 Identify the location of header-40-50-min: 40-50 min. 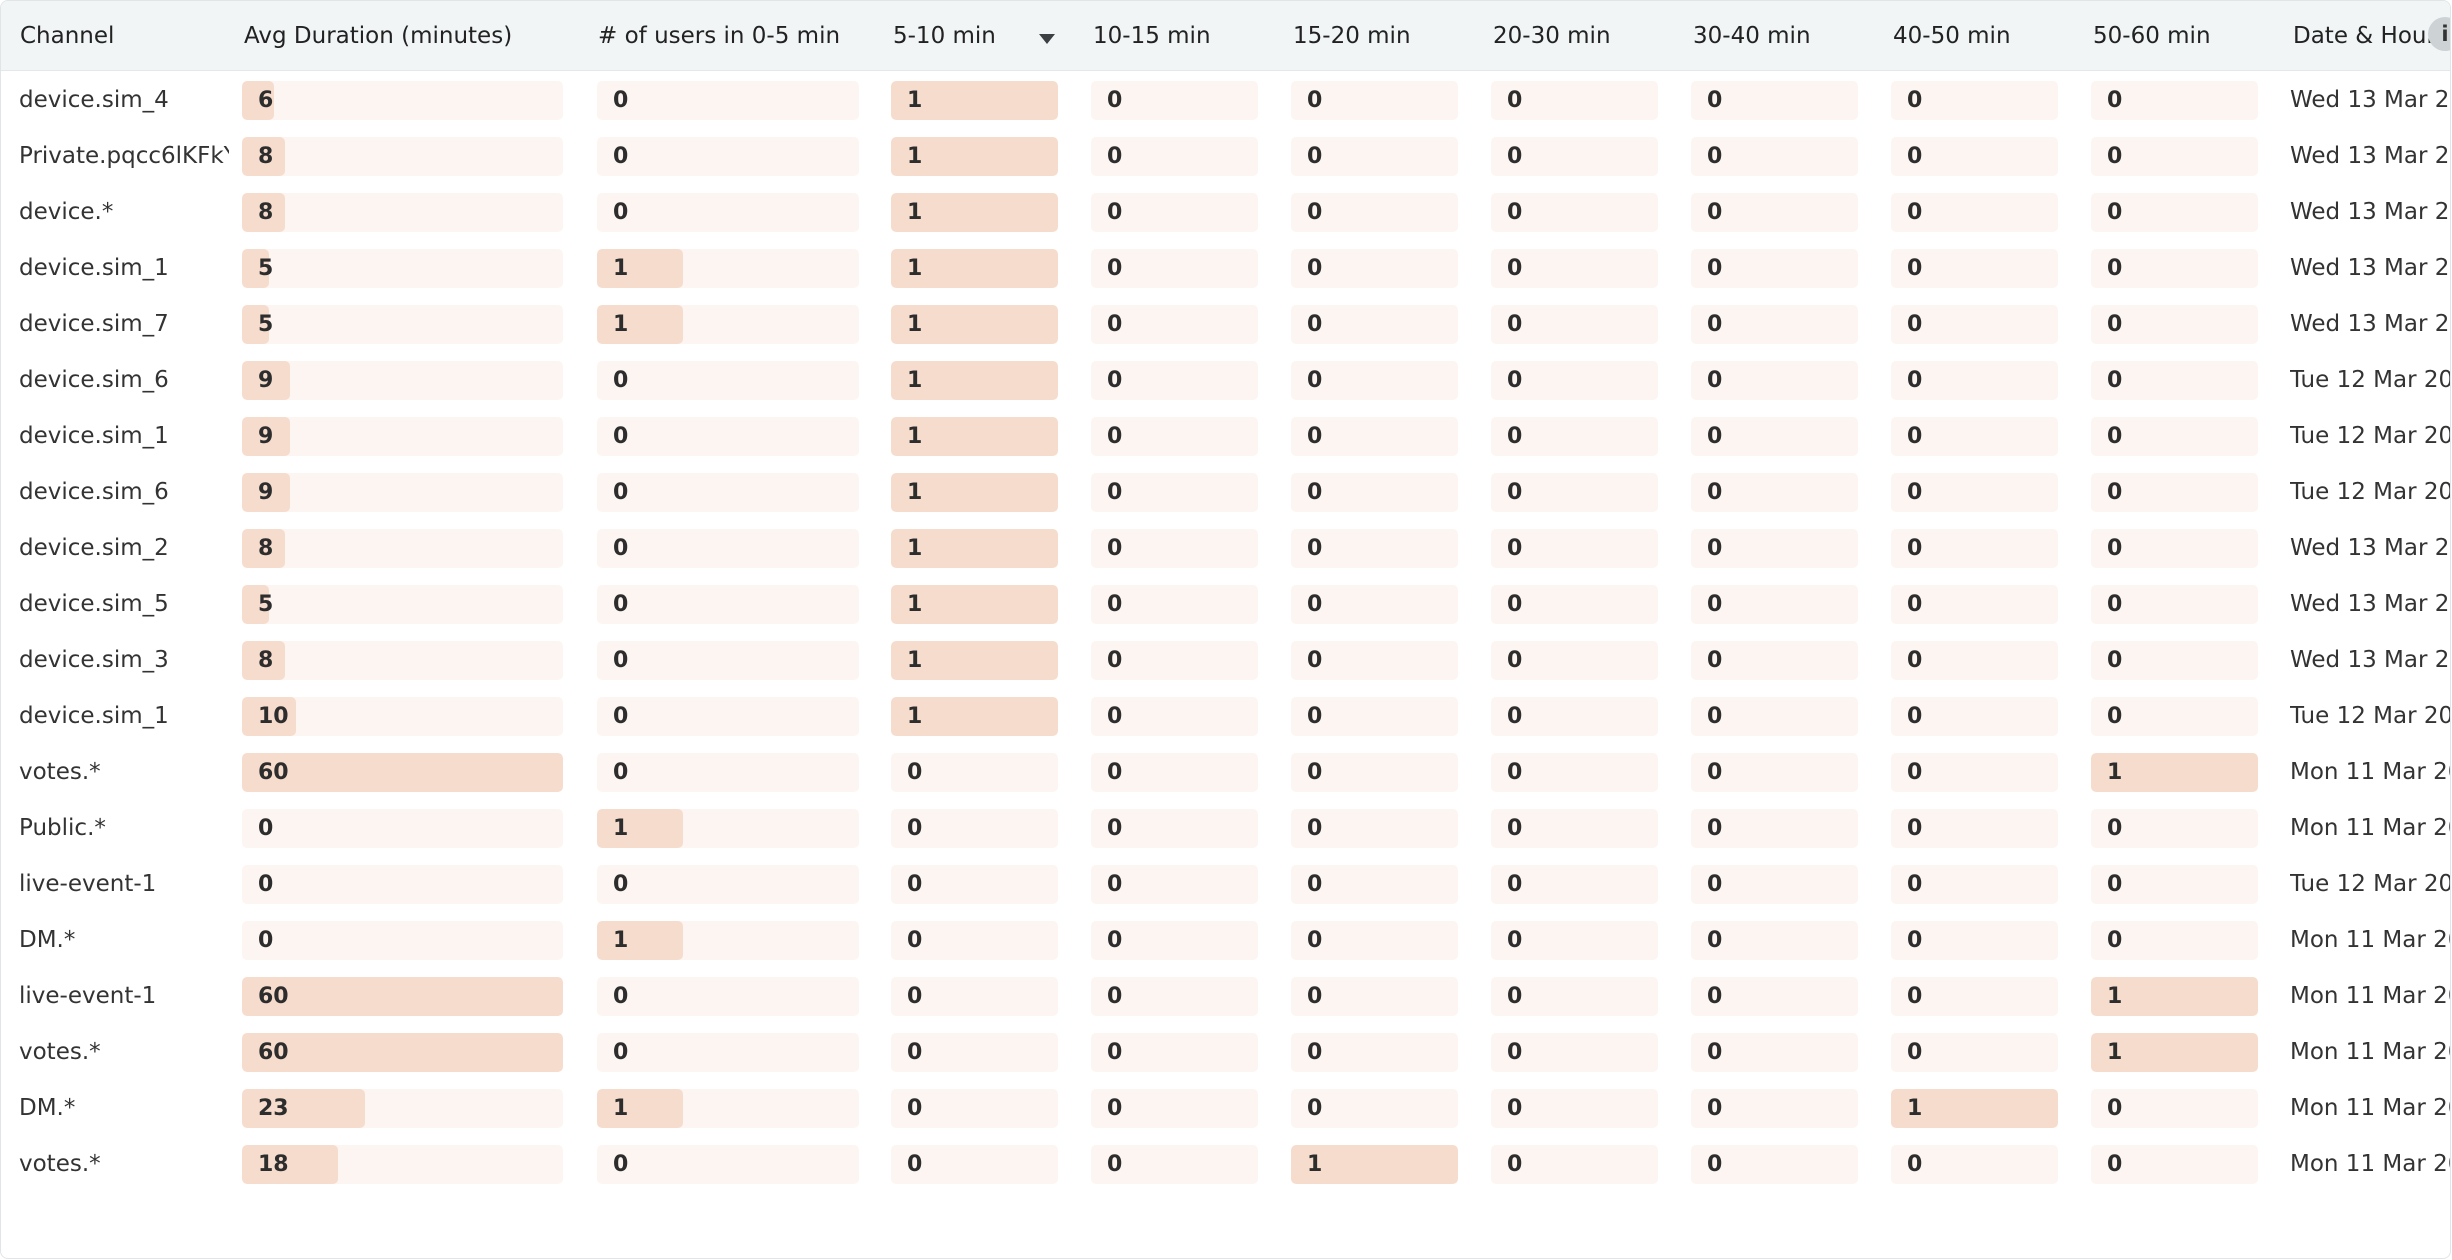
(1952, 36).